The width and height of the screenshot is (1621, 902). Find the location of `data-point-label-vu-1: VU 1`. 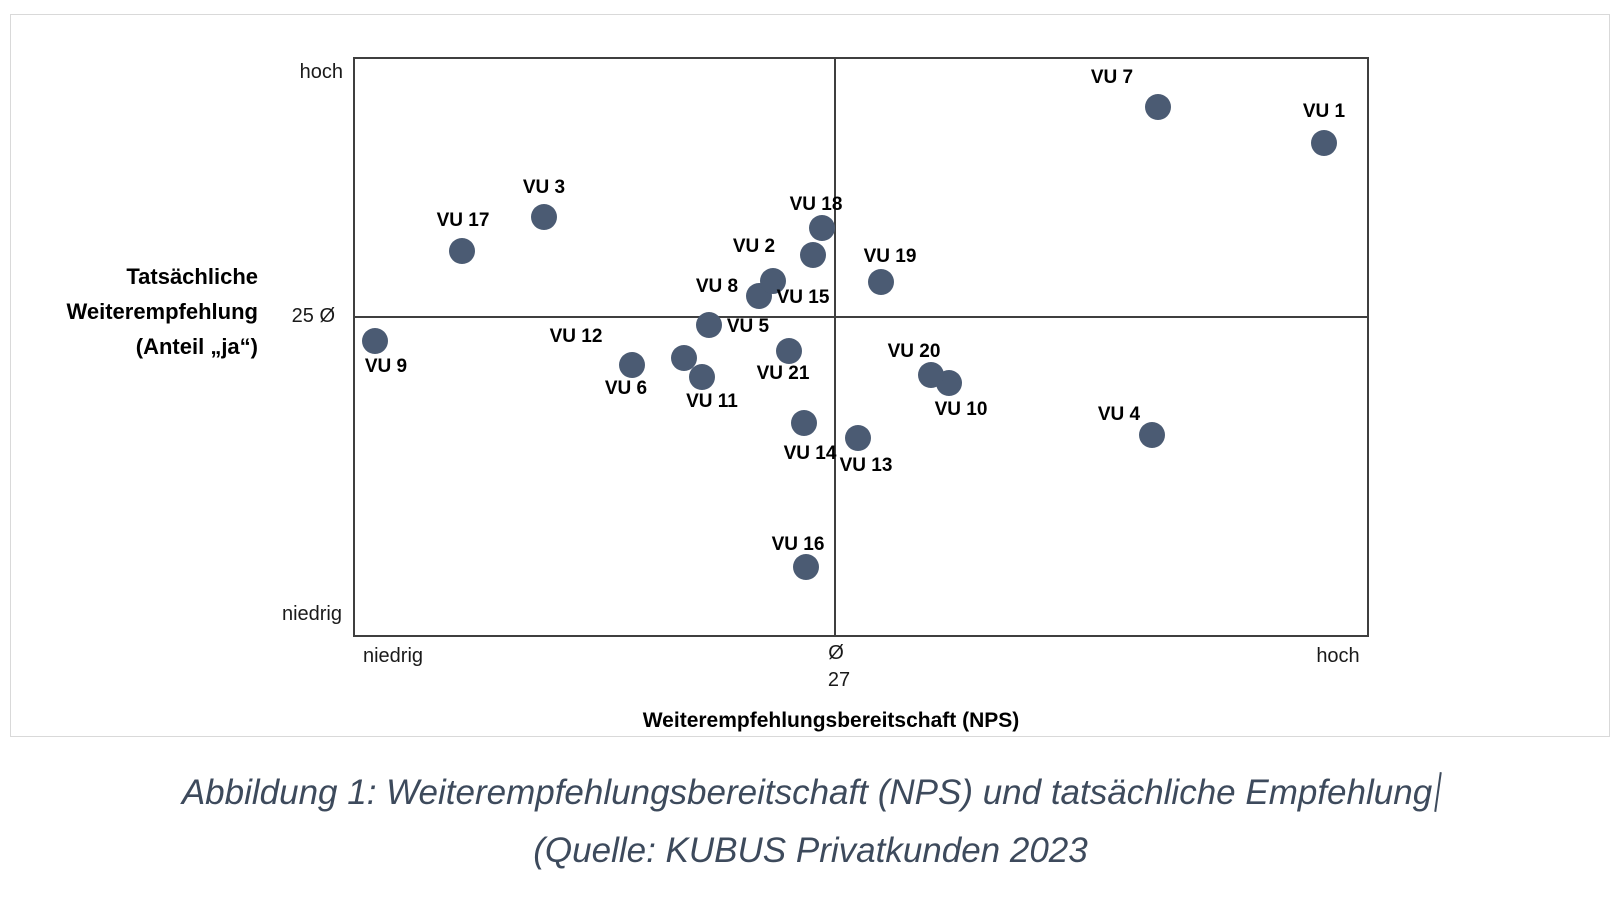

data-point-label-vu-1: VU 1 is located at coordinates (1324, 111).